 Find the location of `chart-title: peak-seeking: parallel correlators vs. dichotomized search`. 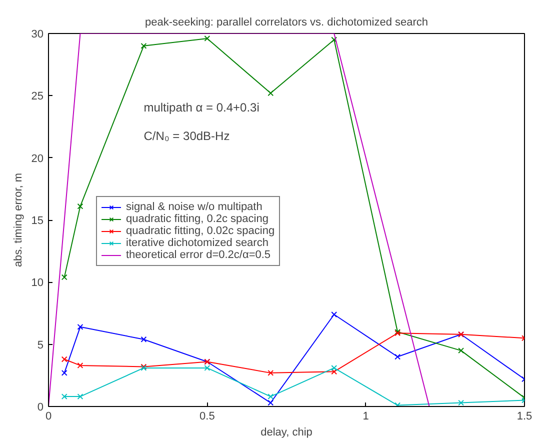

chart-title: peak-seeking: parallel correlators vs. dichotomized search is located at coordinates (286, 22).